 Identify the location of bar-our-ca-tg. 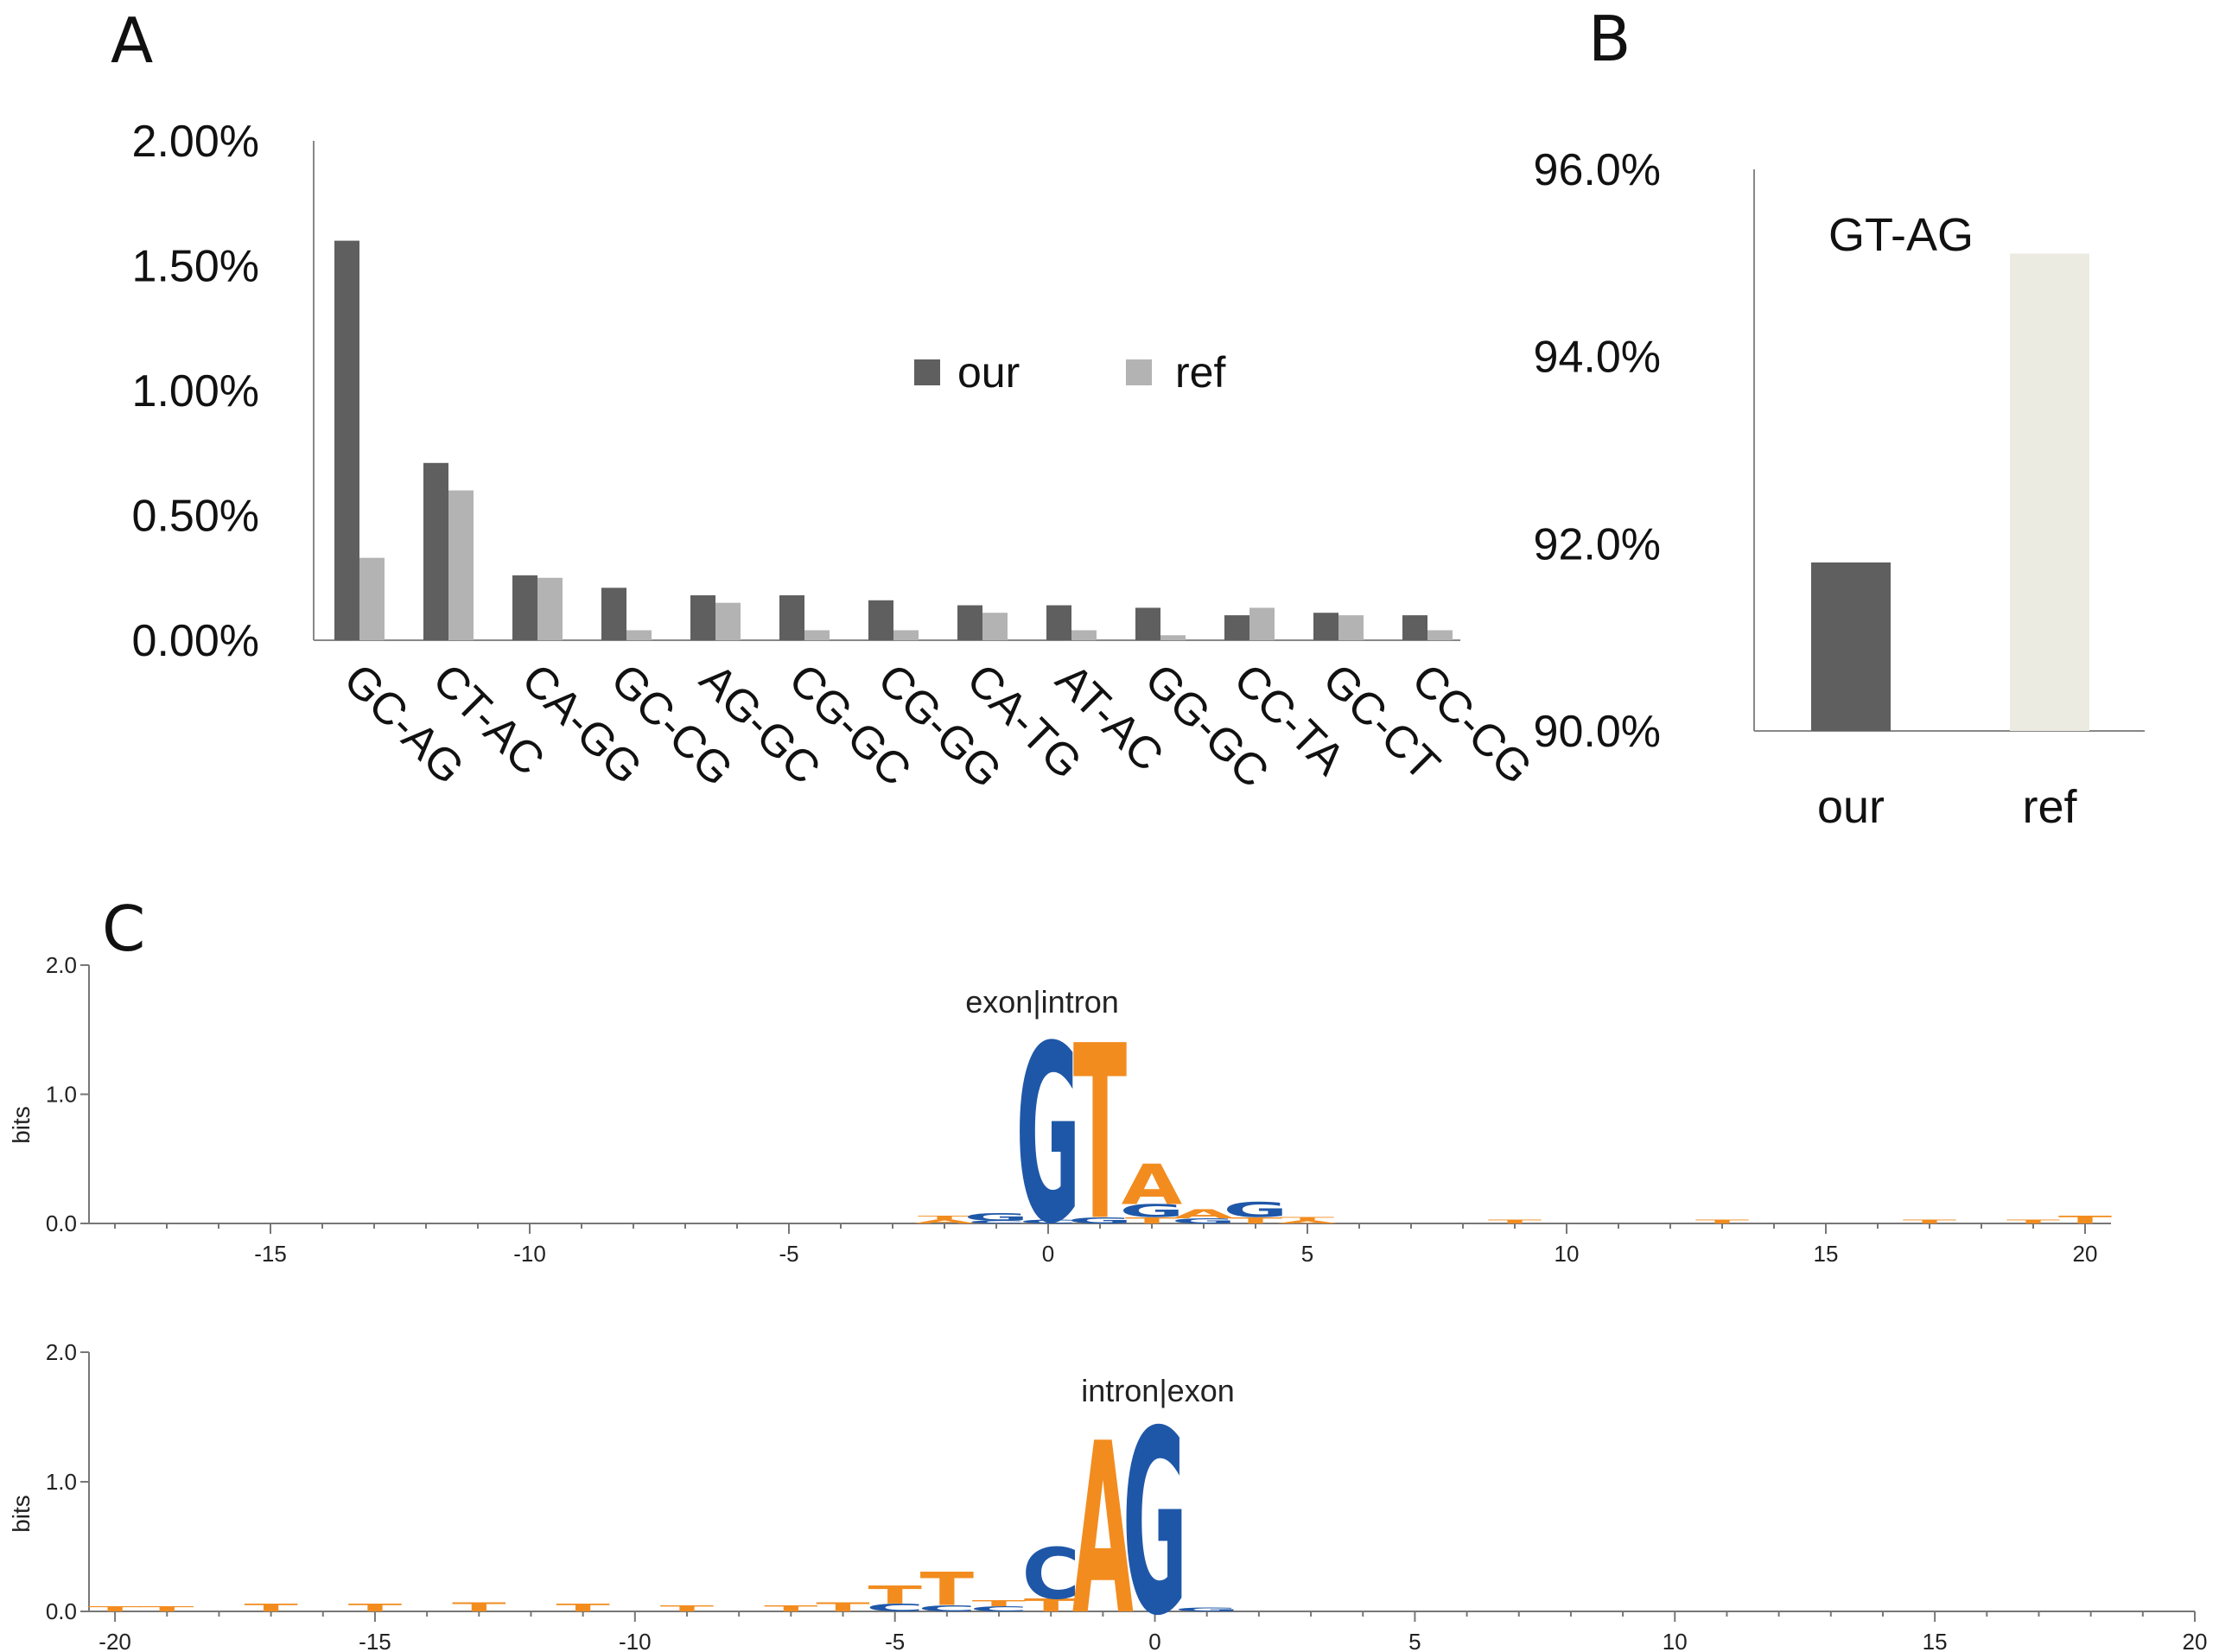
(969, 622).